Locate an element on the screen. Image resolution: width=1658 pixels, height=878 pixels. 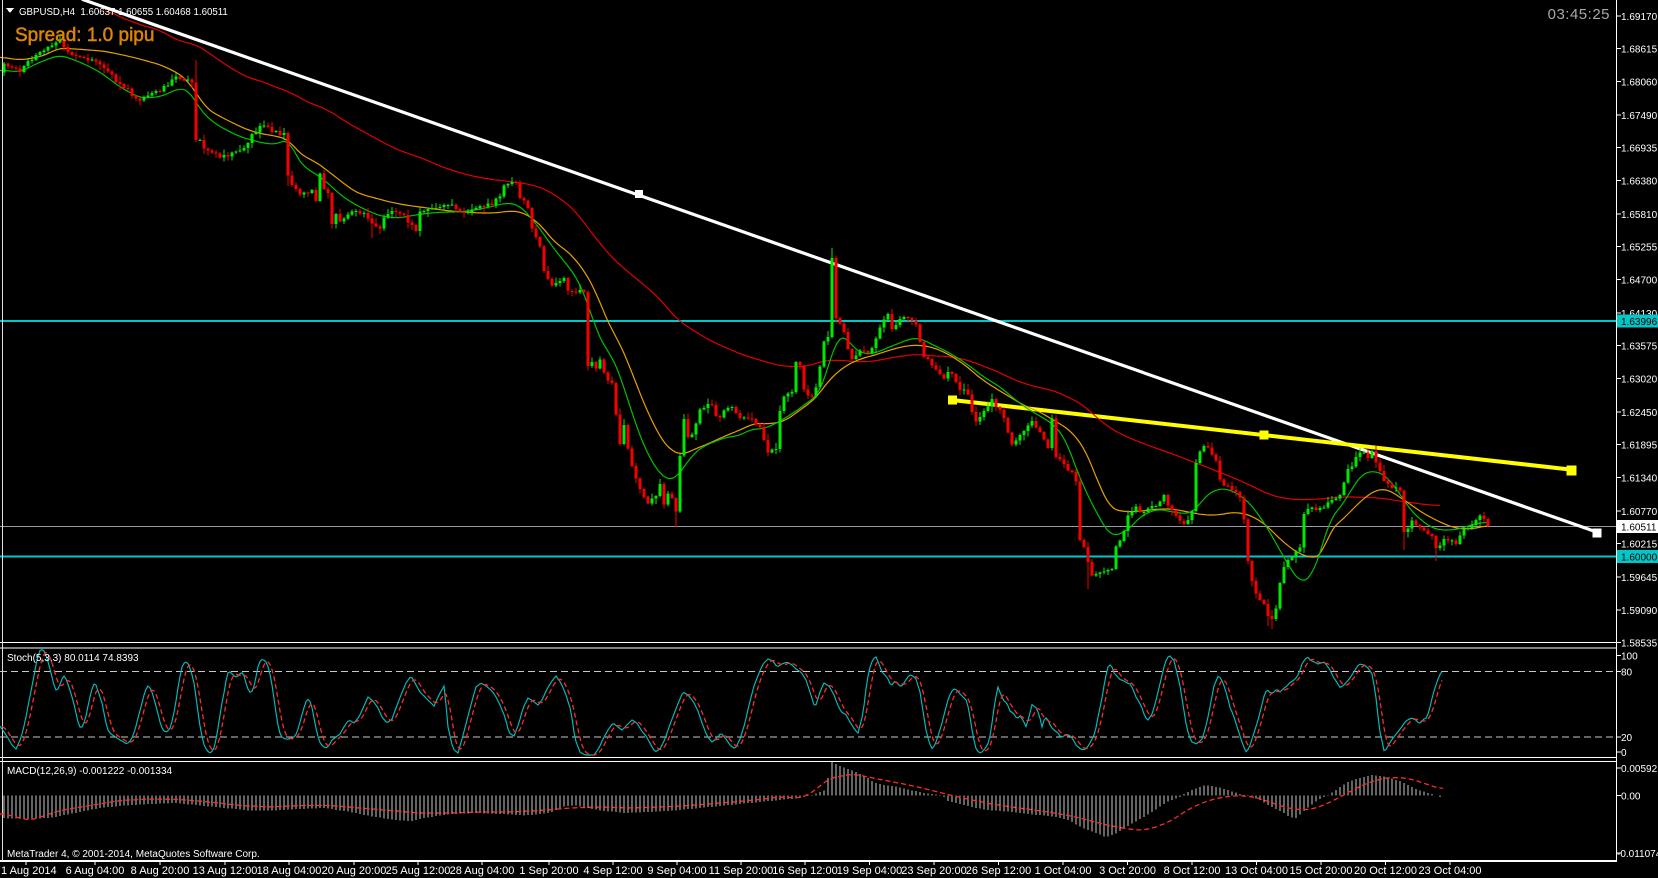
svg-text: 1.63575 is located at coordinates (1639, 347).